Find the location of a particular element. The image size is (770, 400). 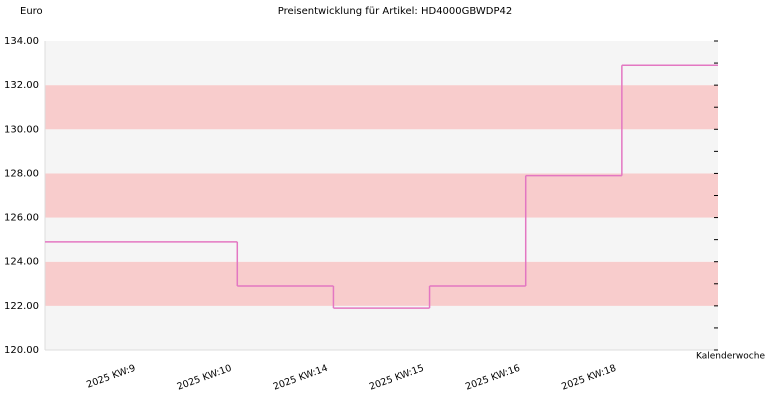

y-tick-label: 128.00 is located at coordinates (21, 173).